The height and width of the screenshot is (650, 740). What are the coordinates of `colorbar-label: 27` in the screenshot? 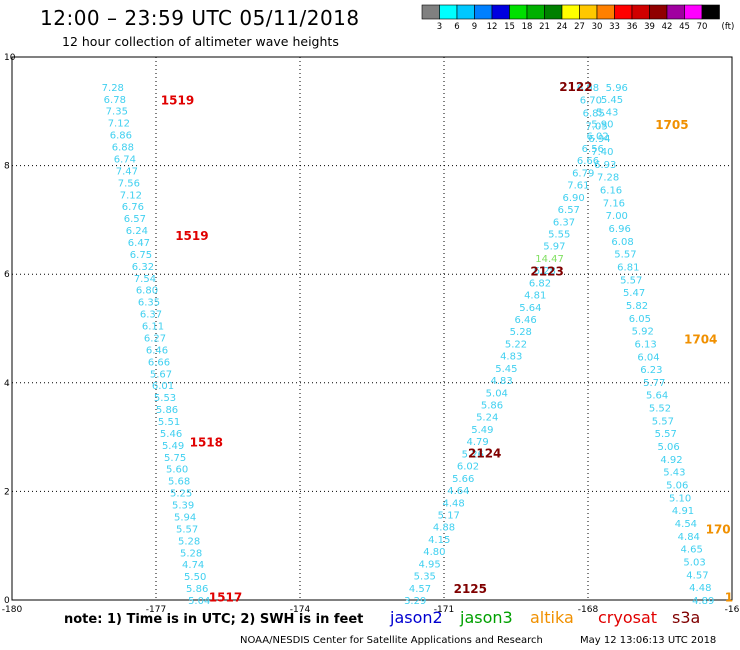 It's located at (579, 27).